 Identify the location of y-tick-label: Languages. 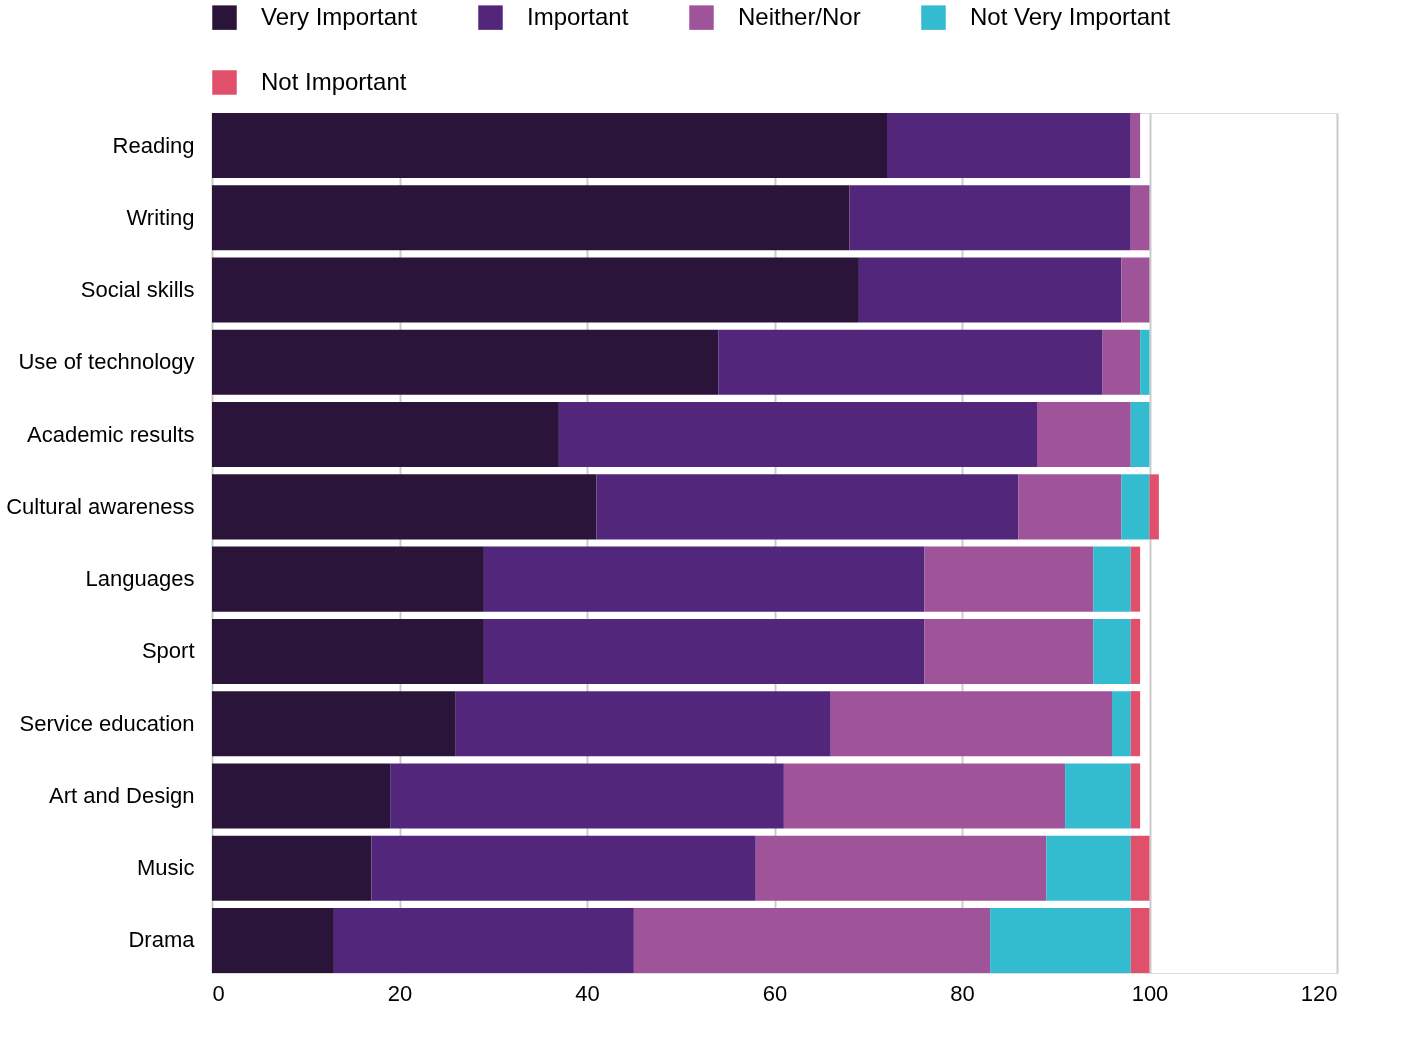
(140, 579).